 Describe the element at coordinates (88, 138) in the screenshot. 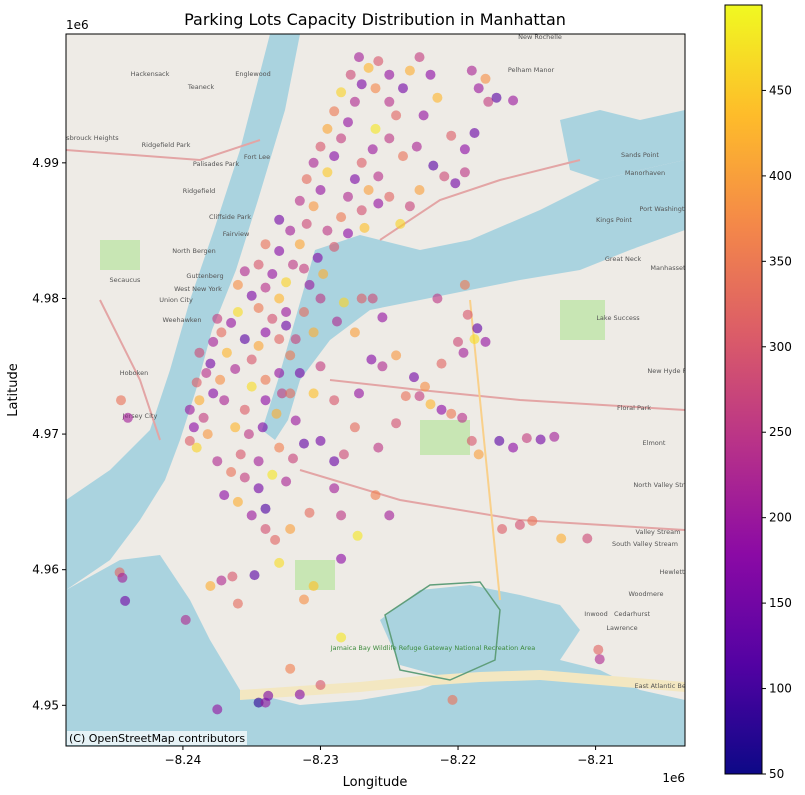

I see `basemap-place-label: Hasbrouck Heights` at that location.